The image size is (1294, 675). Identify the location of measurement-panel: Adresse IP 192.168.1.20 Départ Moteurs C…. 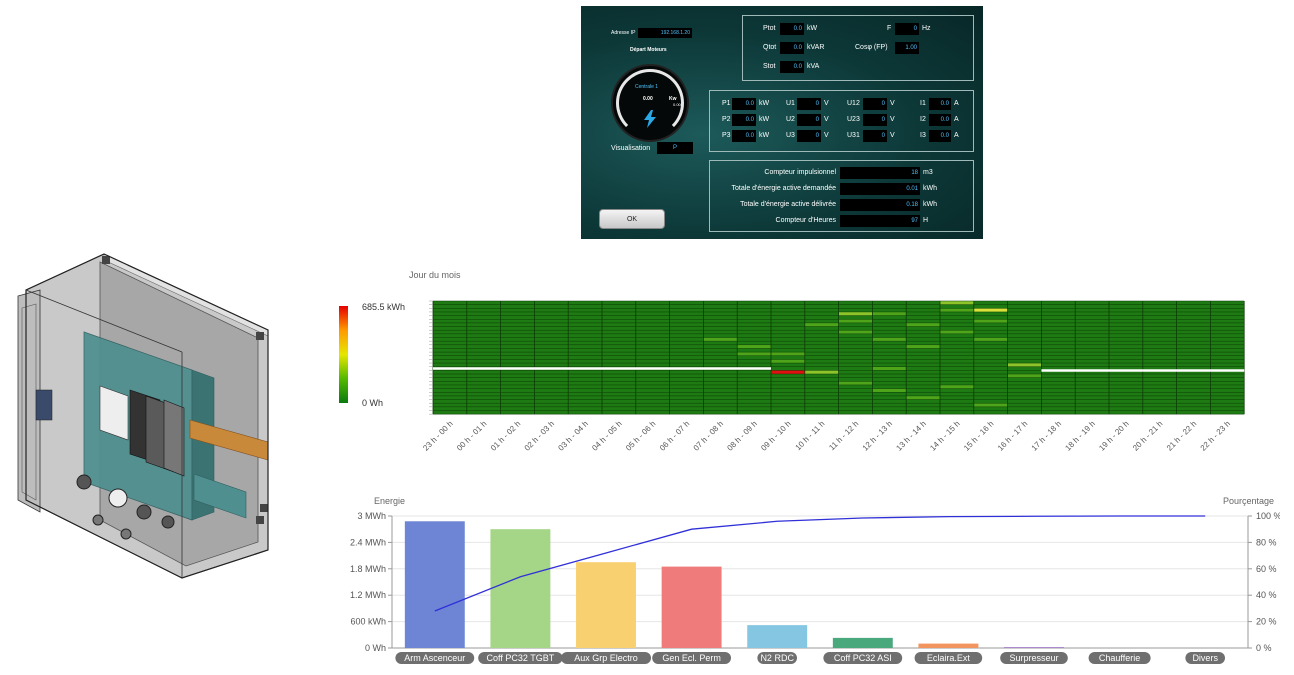
(782, 122).